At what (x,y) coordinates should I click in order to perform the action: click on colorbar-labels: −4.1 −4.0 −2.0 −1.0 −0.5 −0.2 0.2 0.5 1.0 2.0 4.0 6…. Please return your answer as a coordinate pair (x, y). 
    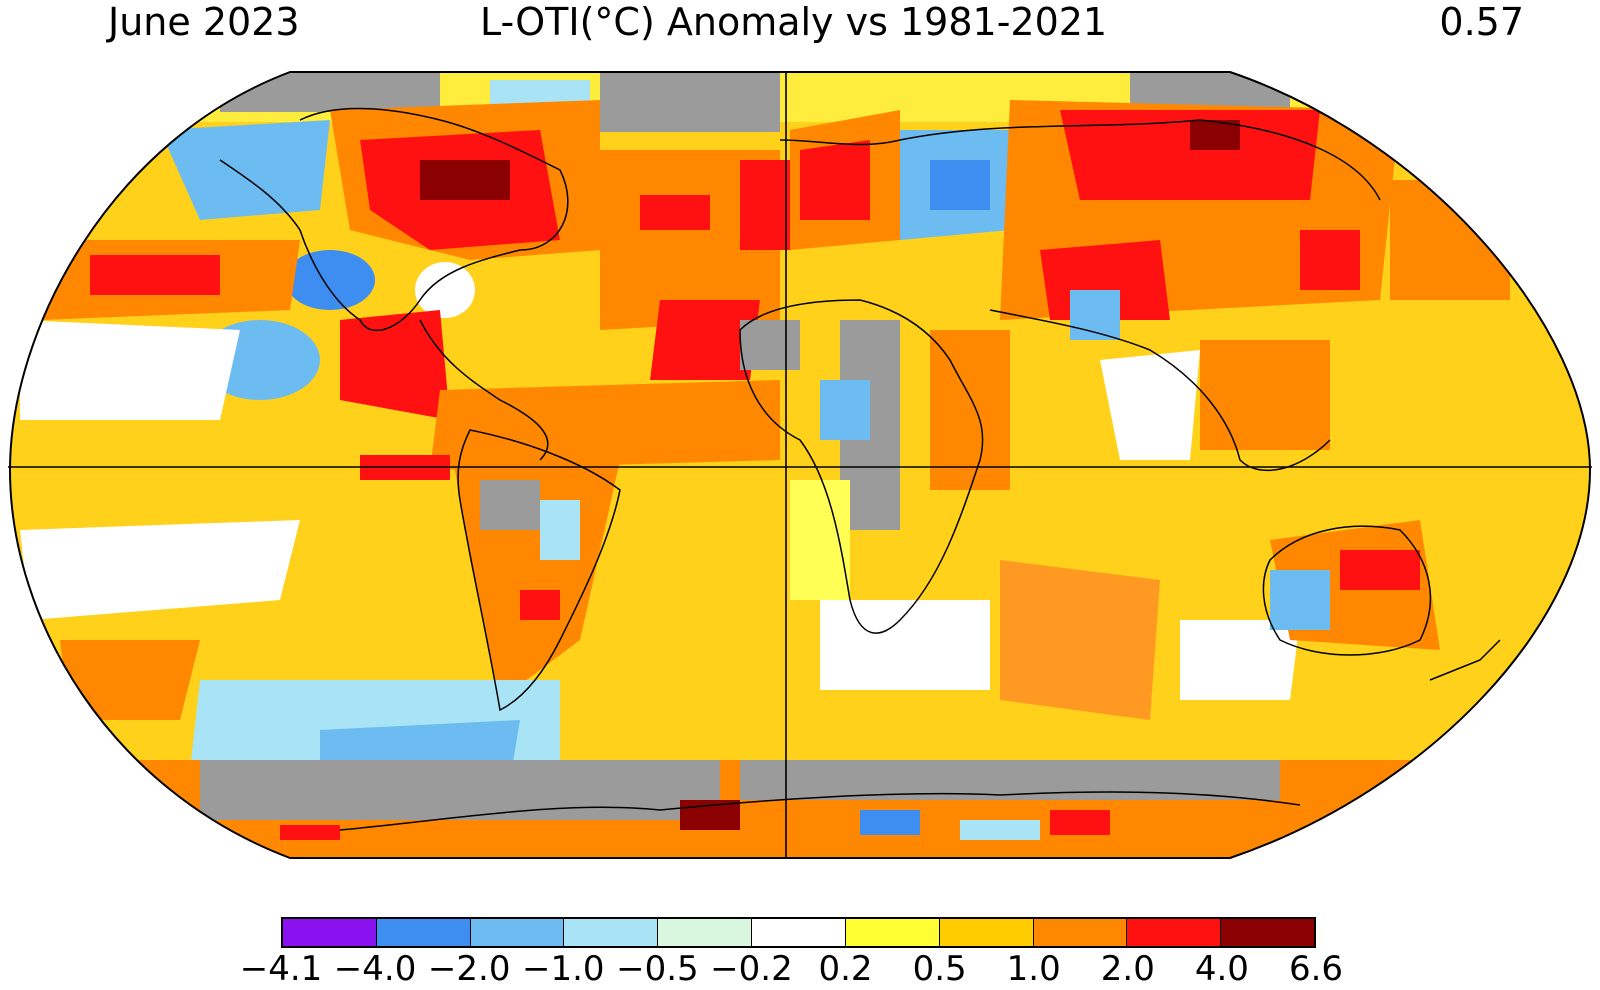
    Looking at the image, I should click on (800, 970).